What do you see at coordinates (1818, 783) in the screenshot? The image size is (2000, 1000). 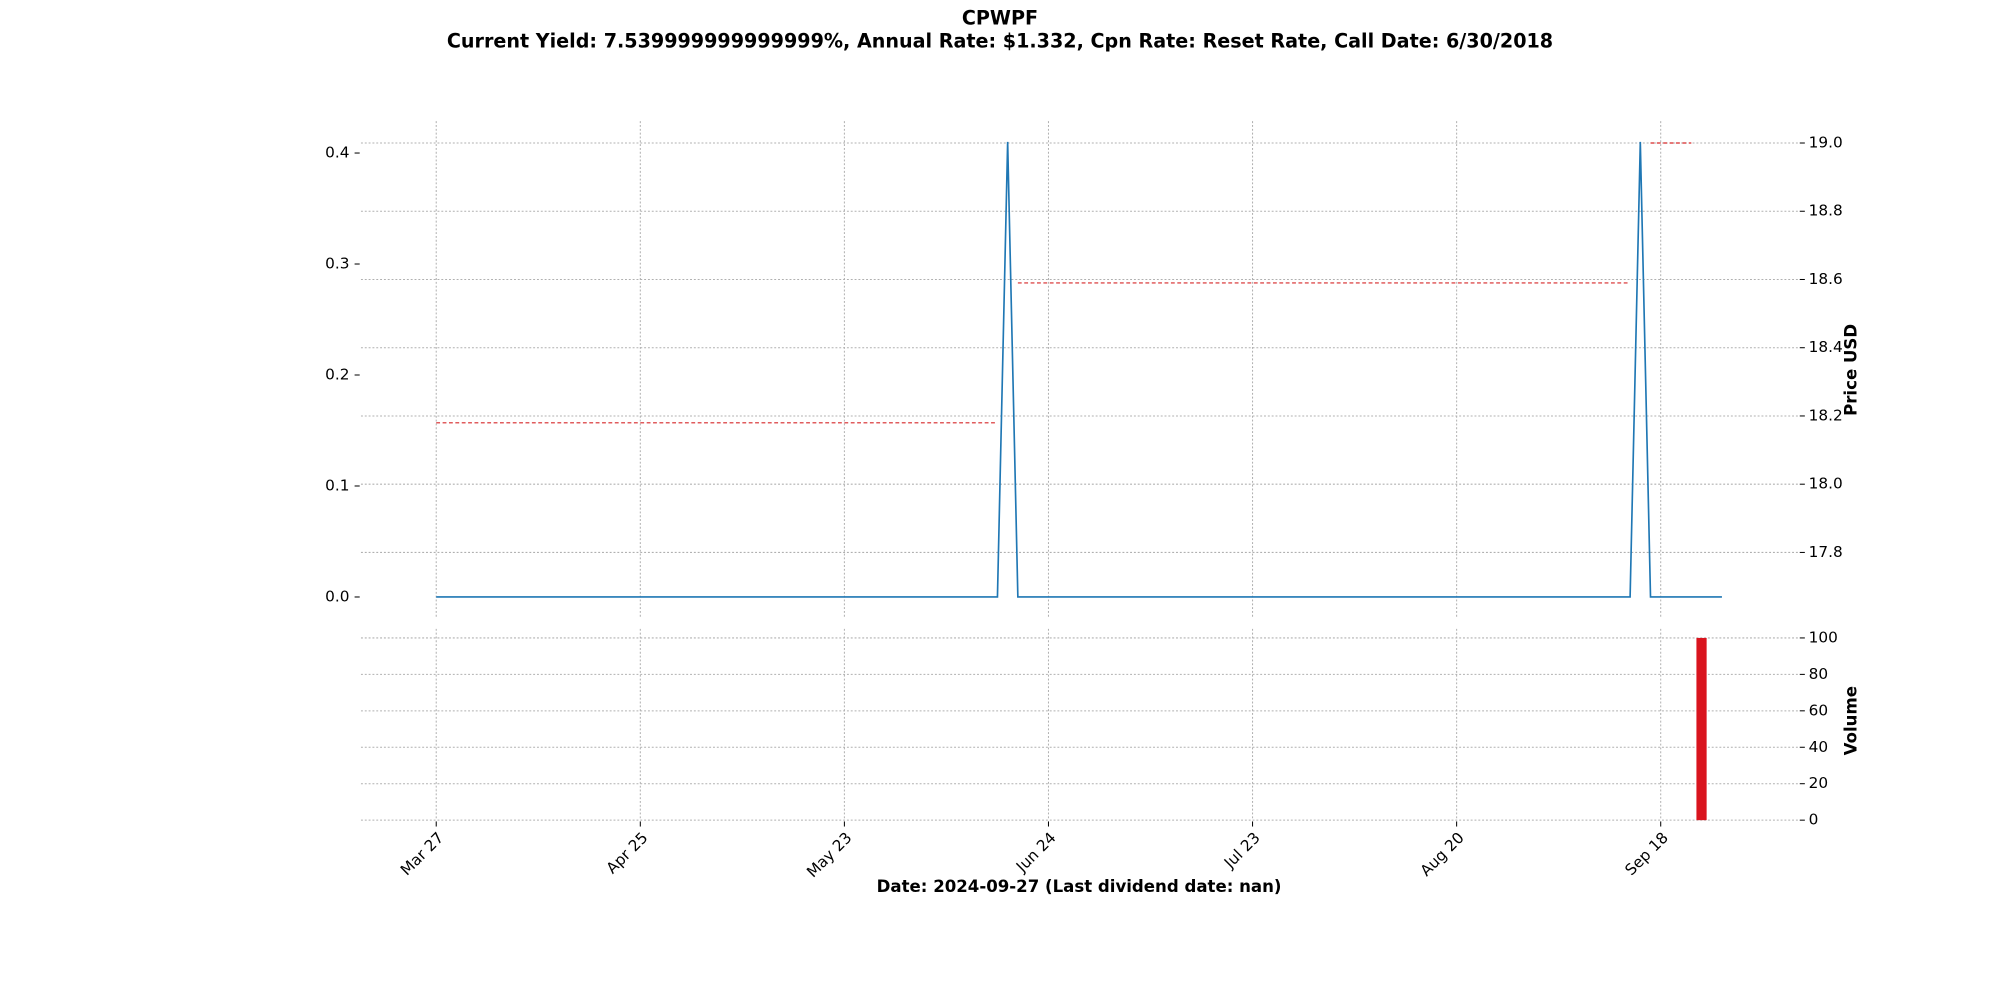 I see `volume-tick-label: 20` at bounding box center [1818, 783].